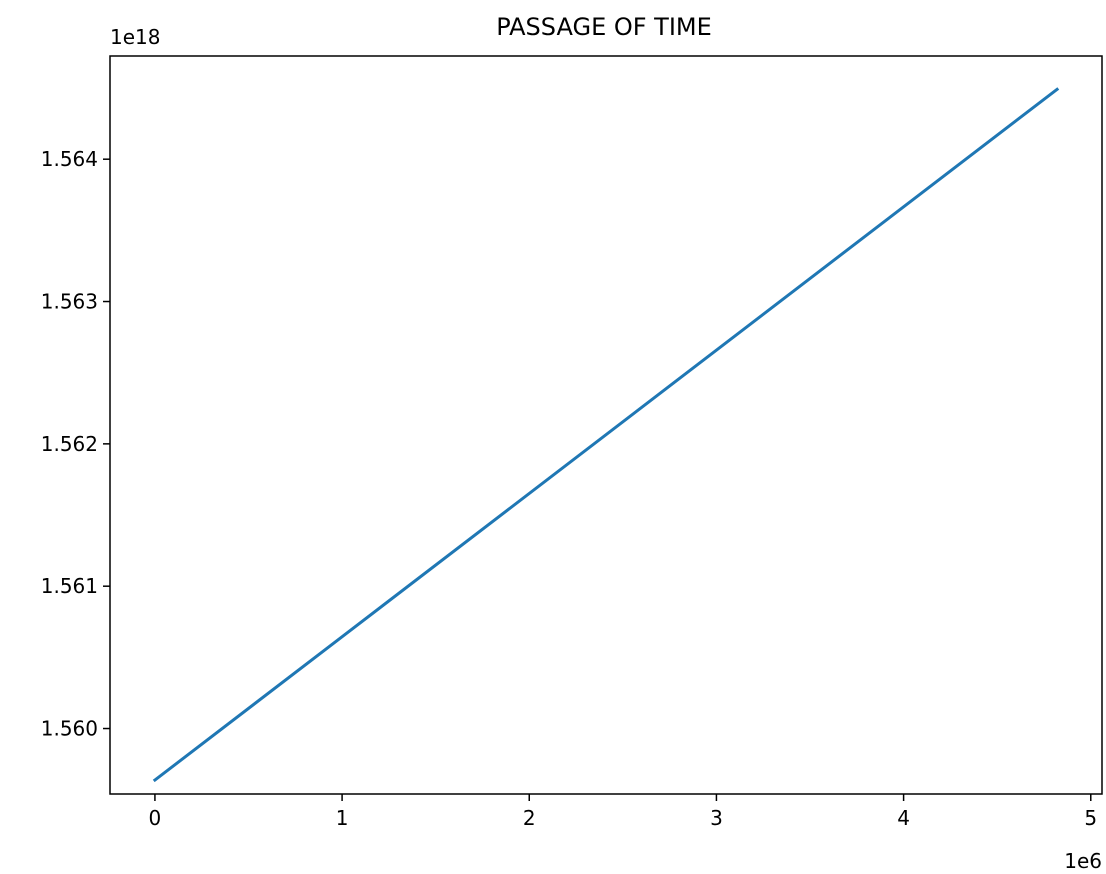 Image resolution: width=1106 pixels, height=874 pixels. Describe the element at coordinates (69, 729) in the screenshot. I see `y-tick-label: 1.560` at that location.